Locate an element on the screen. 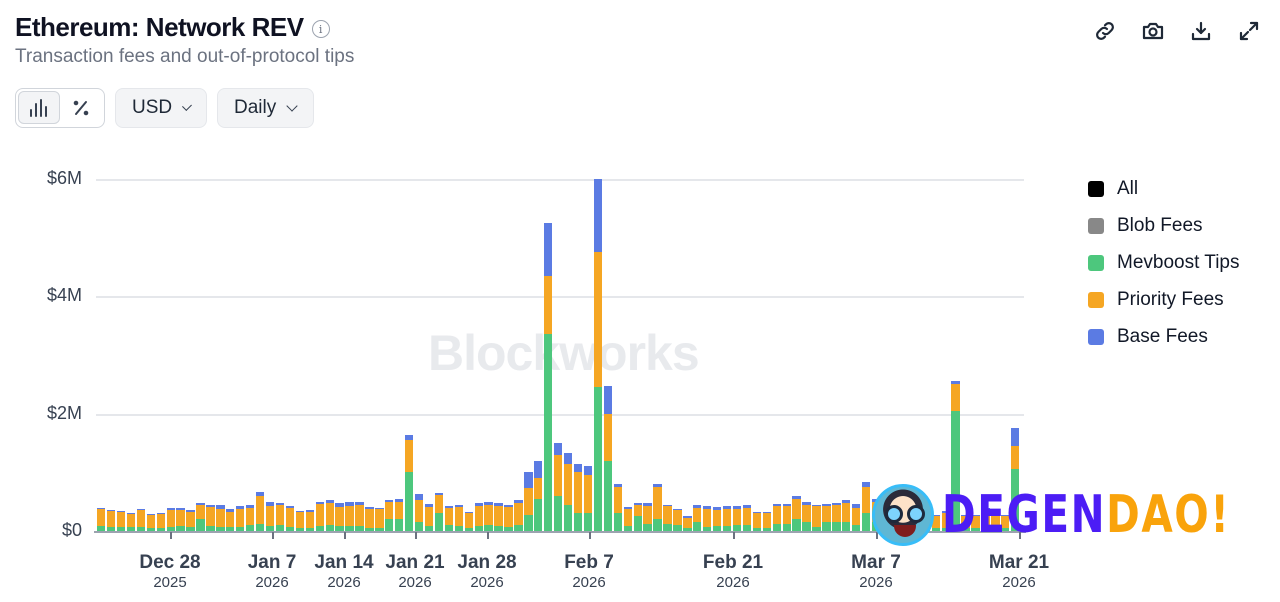  legend-item-mevboost-tips: Mevboost Tips is located at coordinates (1164, 262).